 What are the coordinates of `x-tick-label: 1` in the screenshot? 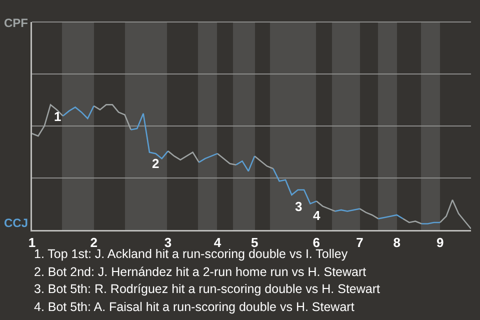 It's located at (32, 242).